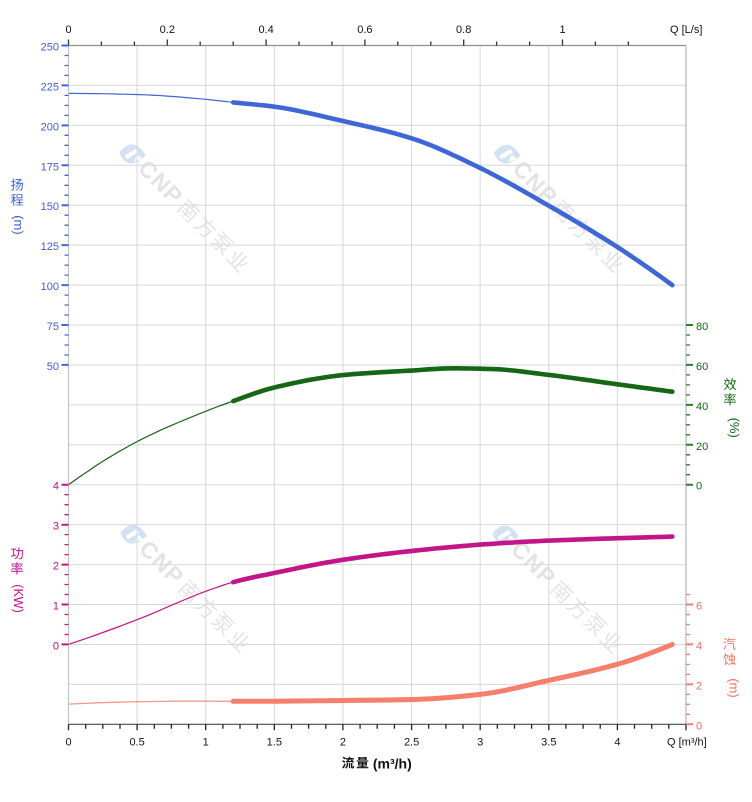  Describe the element at coordinates (687, 742) in the screenshot. I see `svg-text: Q [m³/h]` at that location.